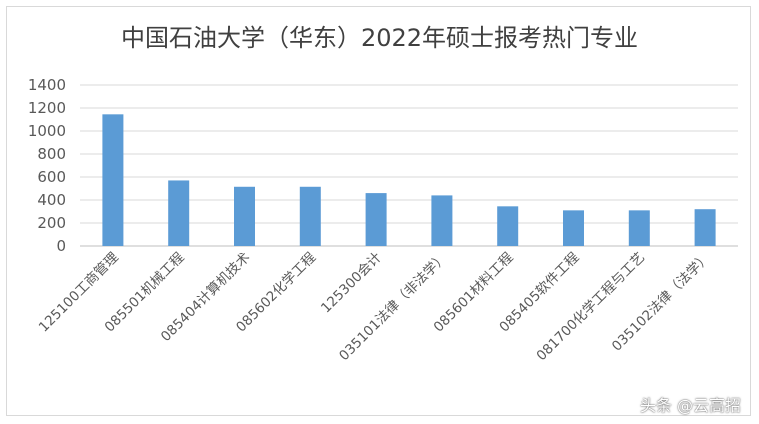 This screenshot has width=759, height=424. Describe the element at coordinates (51, 154) in the screenshot. I see `y-tick-label: 800` at that location.